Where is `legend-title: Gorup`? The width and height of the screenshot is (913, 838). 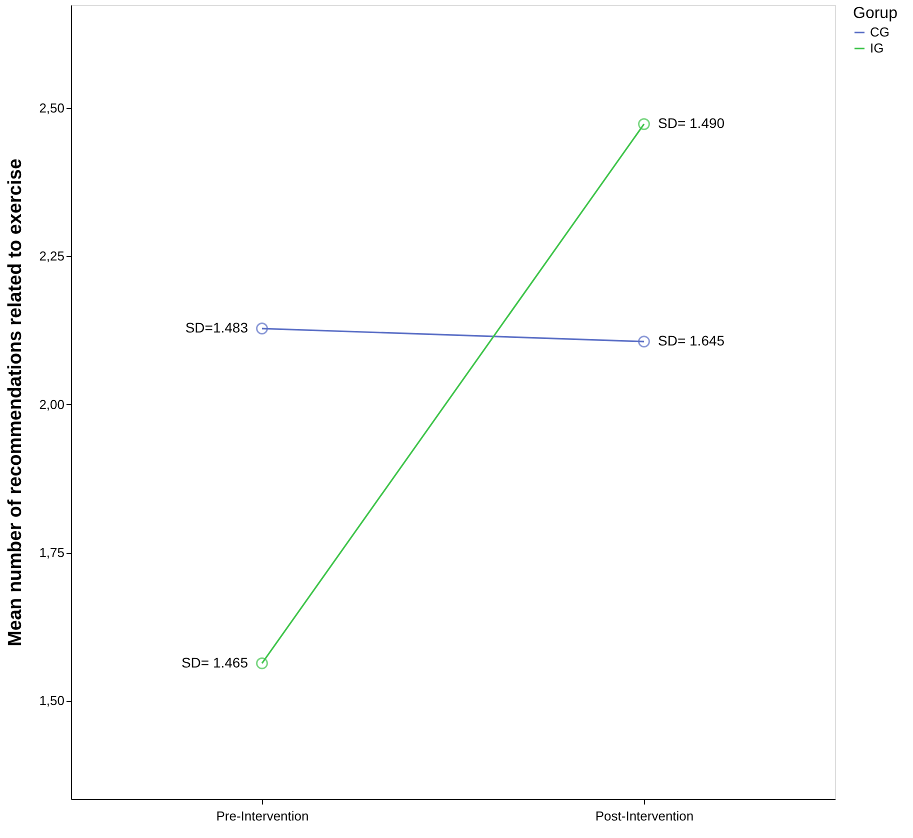
legend-title: Gorup is located at coordinates (875, 13).